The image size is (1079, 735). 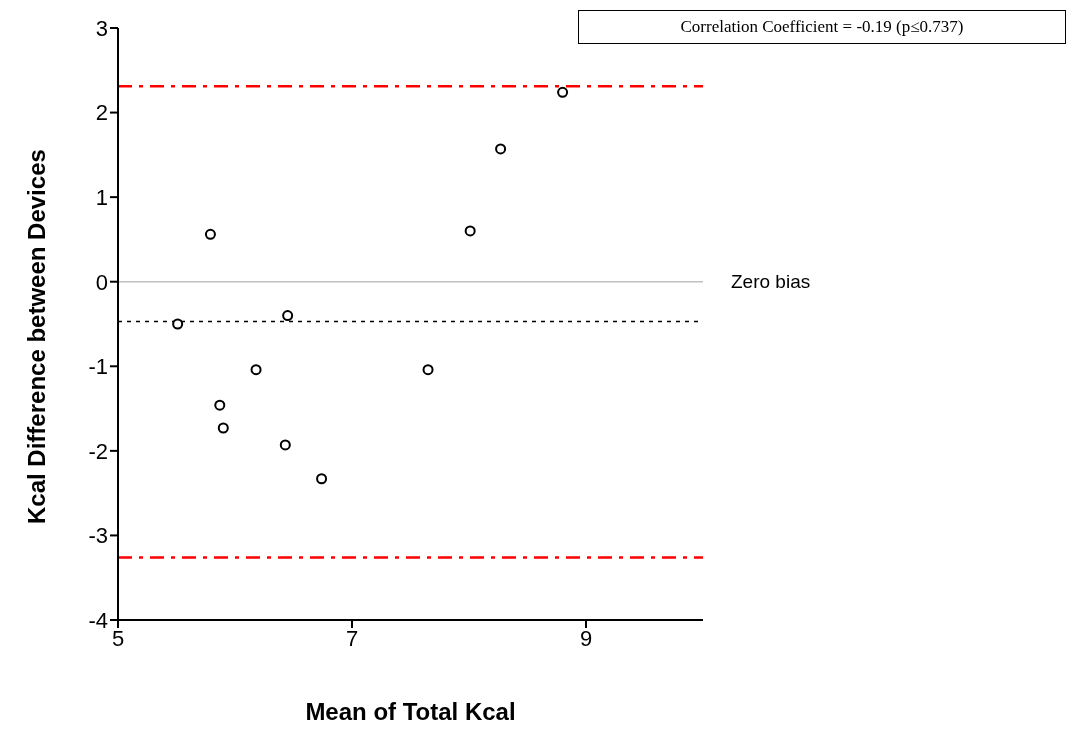 What do you see at coordinates (98, 620) in the screenshot?
I see `y-tick-label: -4` at bounding box center [98, 620].